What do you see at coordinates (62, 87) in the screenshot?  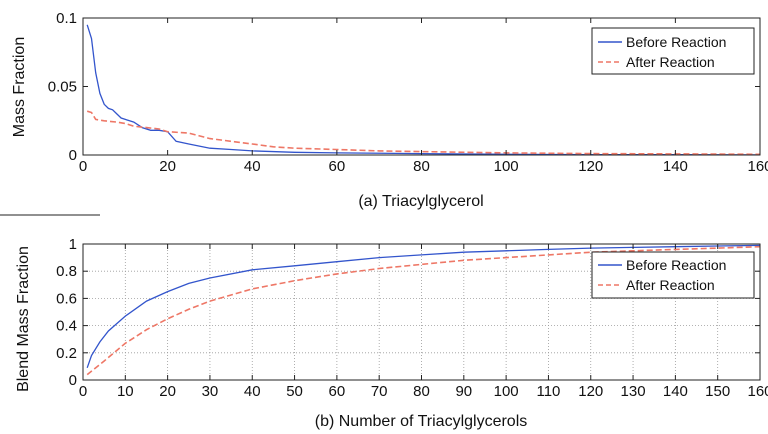 I see `panel-a-y-tick-label: 0.05` at bounding box center [62, 87].